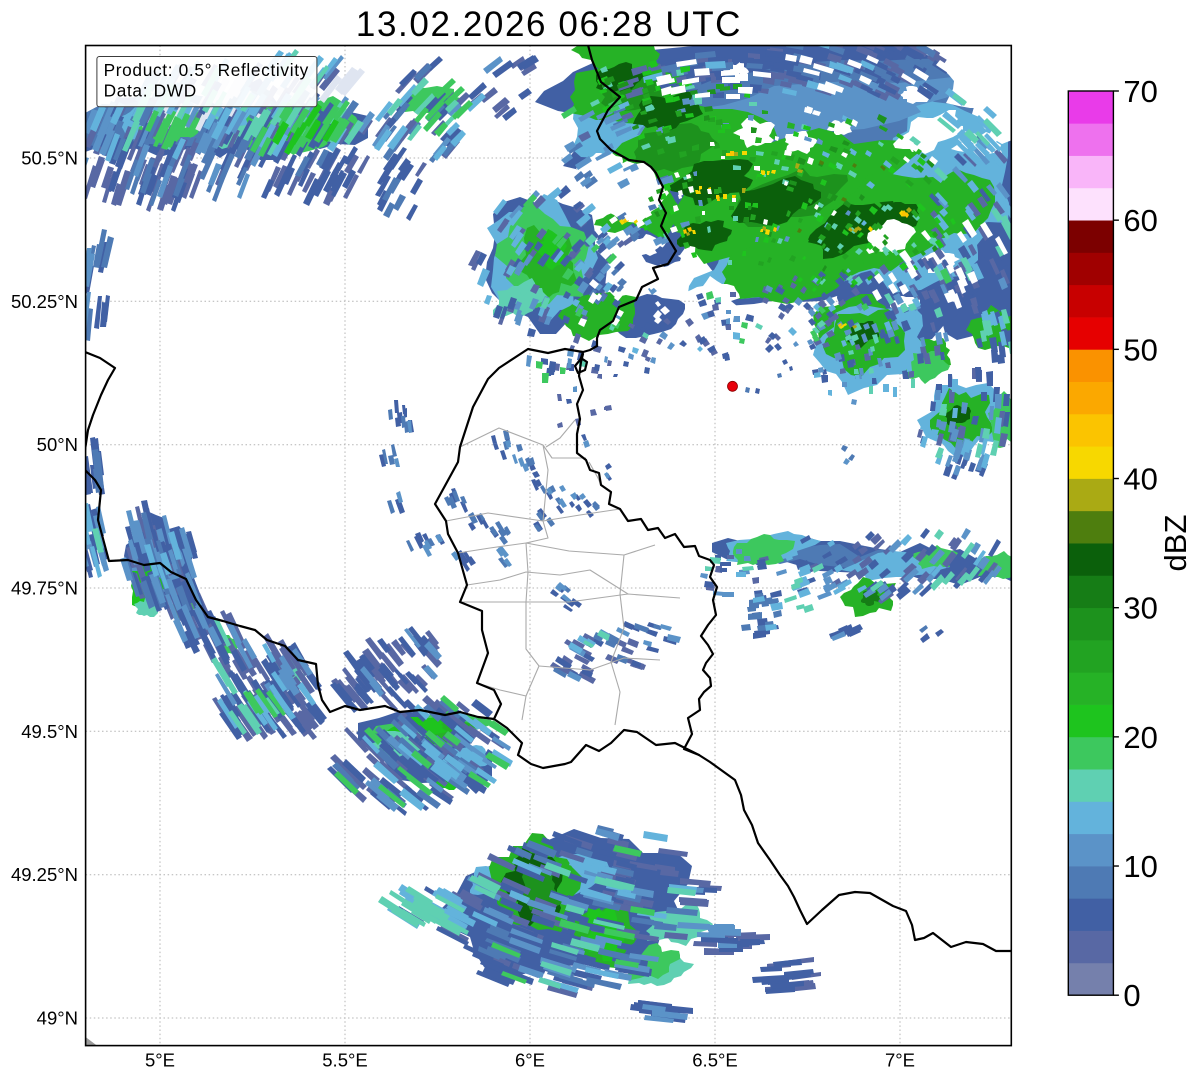  What do you see at coordinates (1140, 91) in the screenshot?
I see `svg-text: 70` at bounding box center [1140, 91].